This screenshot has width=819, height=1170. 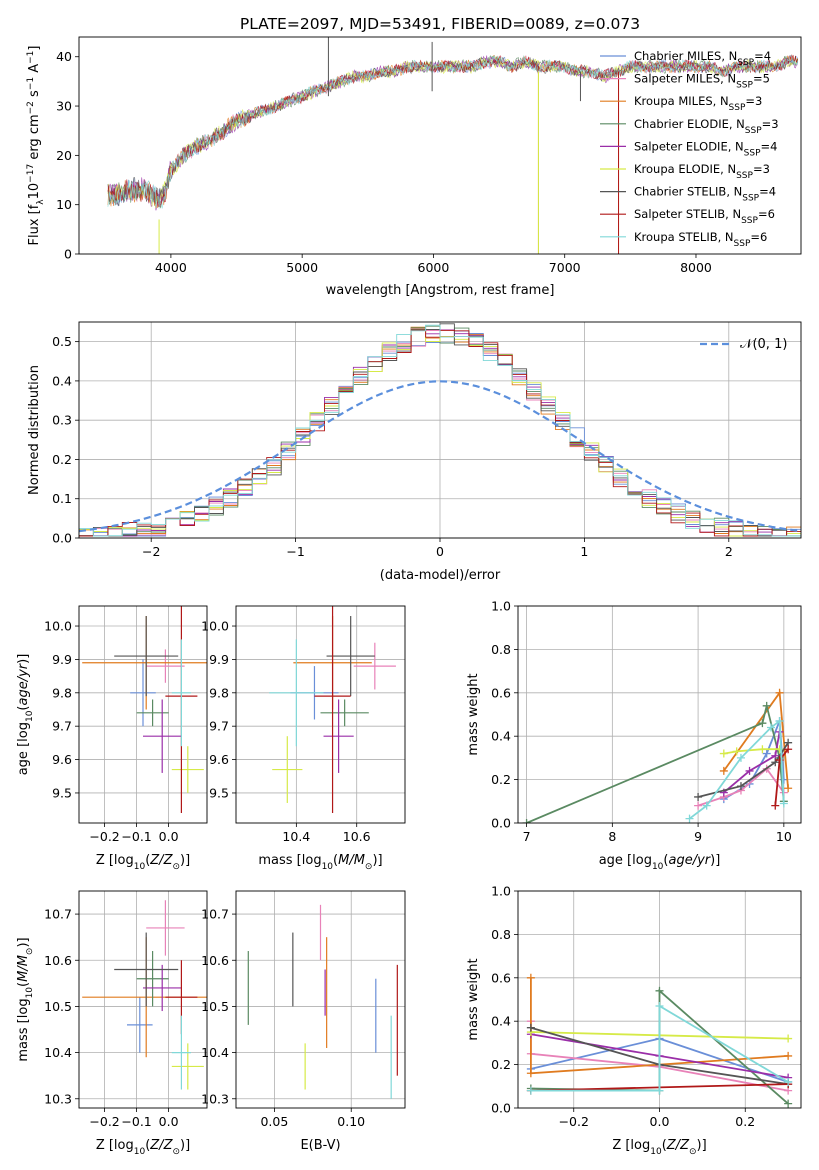 What do you see at coordinates (64, 204) in the screenshot?
I see `tick-label-y: 10` at bounding box center [64, 204].